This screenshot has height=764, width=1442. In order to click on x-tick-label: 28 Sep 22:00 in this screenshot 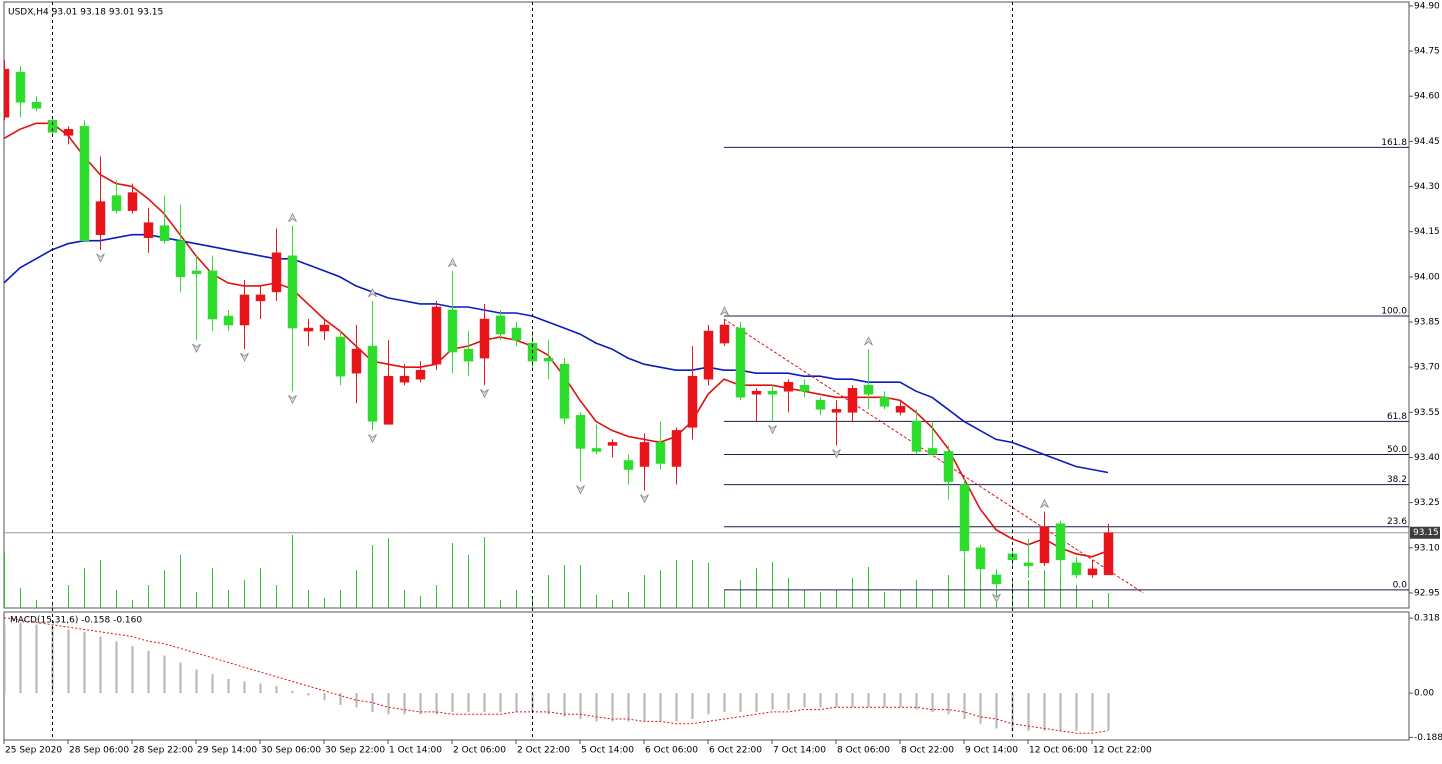, I will do `click(163, 751)`.